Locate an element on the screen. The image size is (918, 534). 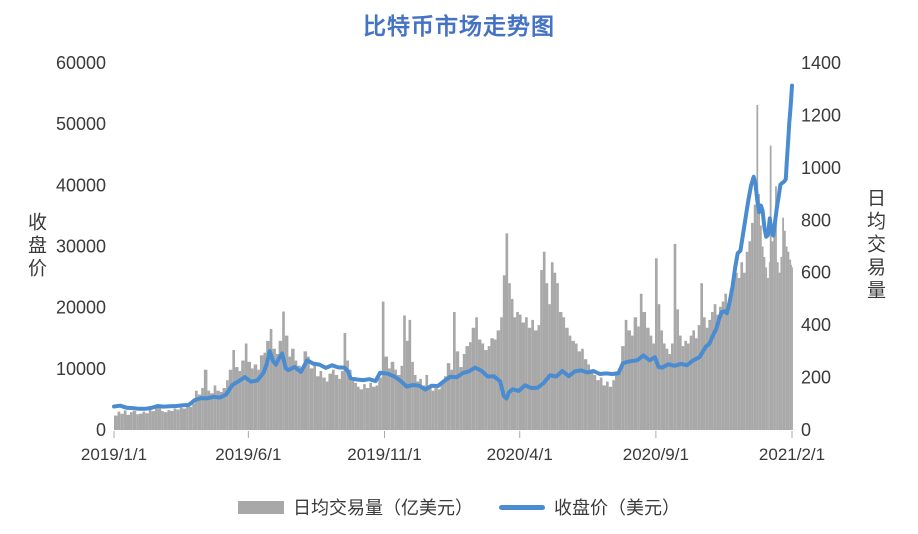
svg-text: 60000 is located at coordinates (81, 63).